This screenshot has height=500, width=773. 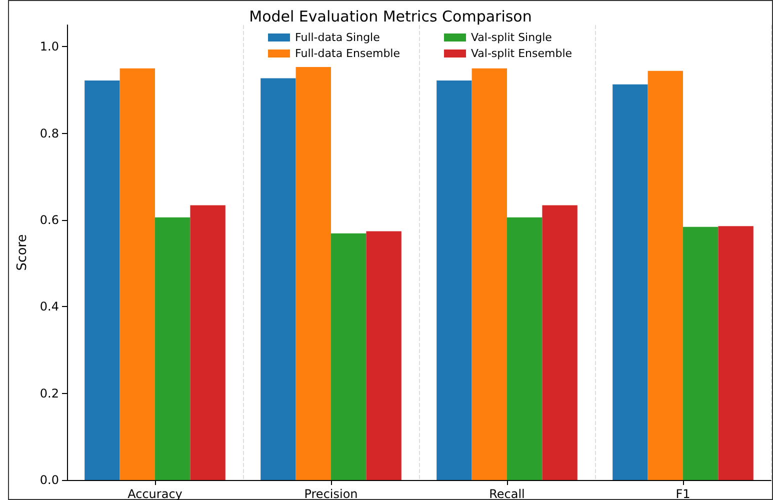 I want to click on legend-label: Full-data Single, so click(x=337, y=37).